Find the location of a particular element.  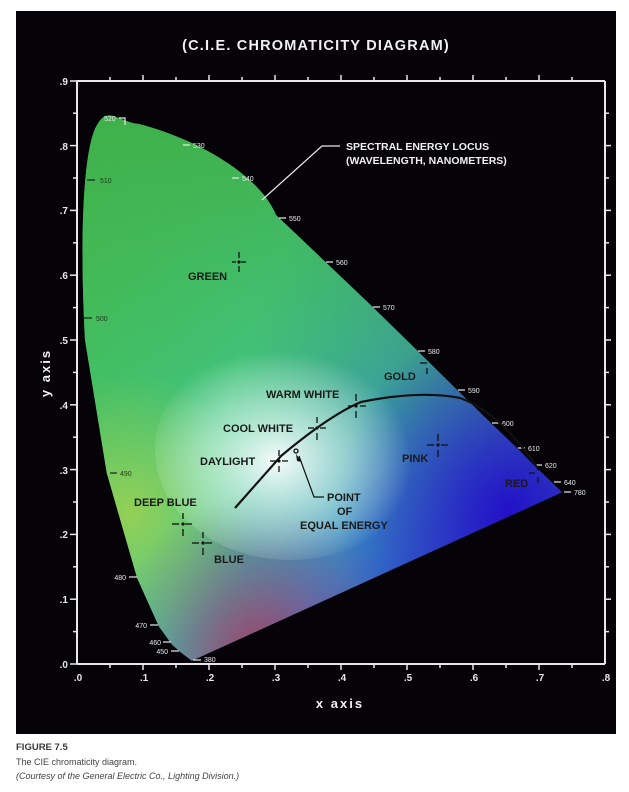

svg-text: 470 is located at coordinates (141, 626).